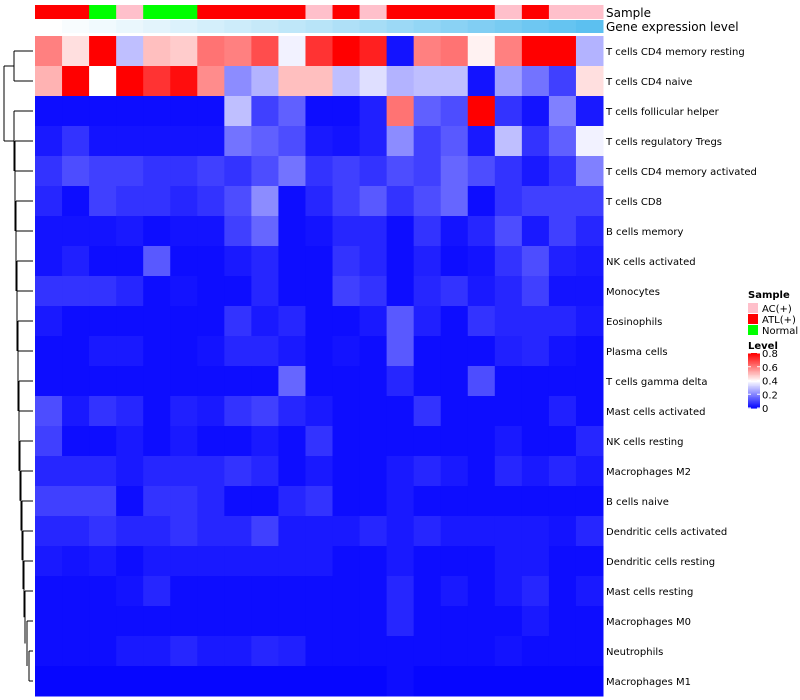  Describe the element at coordinates (666, 532) in the screenshot. I see `row-label: Dendritic cells activated` at that location.